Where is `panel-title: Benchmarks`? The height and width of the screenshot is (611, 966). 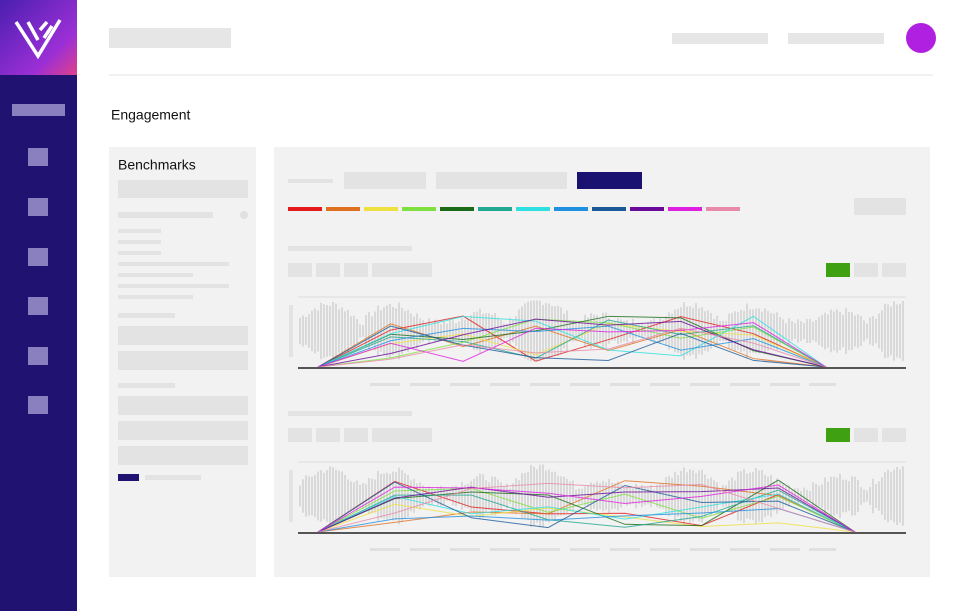 panel-title: Benchmarks is located at coordinates (157, 165).